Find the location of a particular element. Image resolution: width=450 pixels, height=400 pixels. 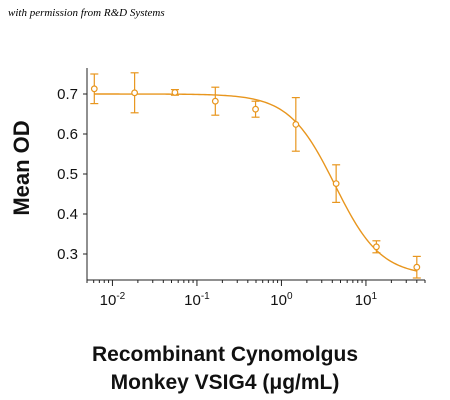

x-tick-label: 10¹ is located at coordinates (366, 300).